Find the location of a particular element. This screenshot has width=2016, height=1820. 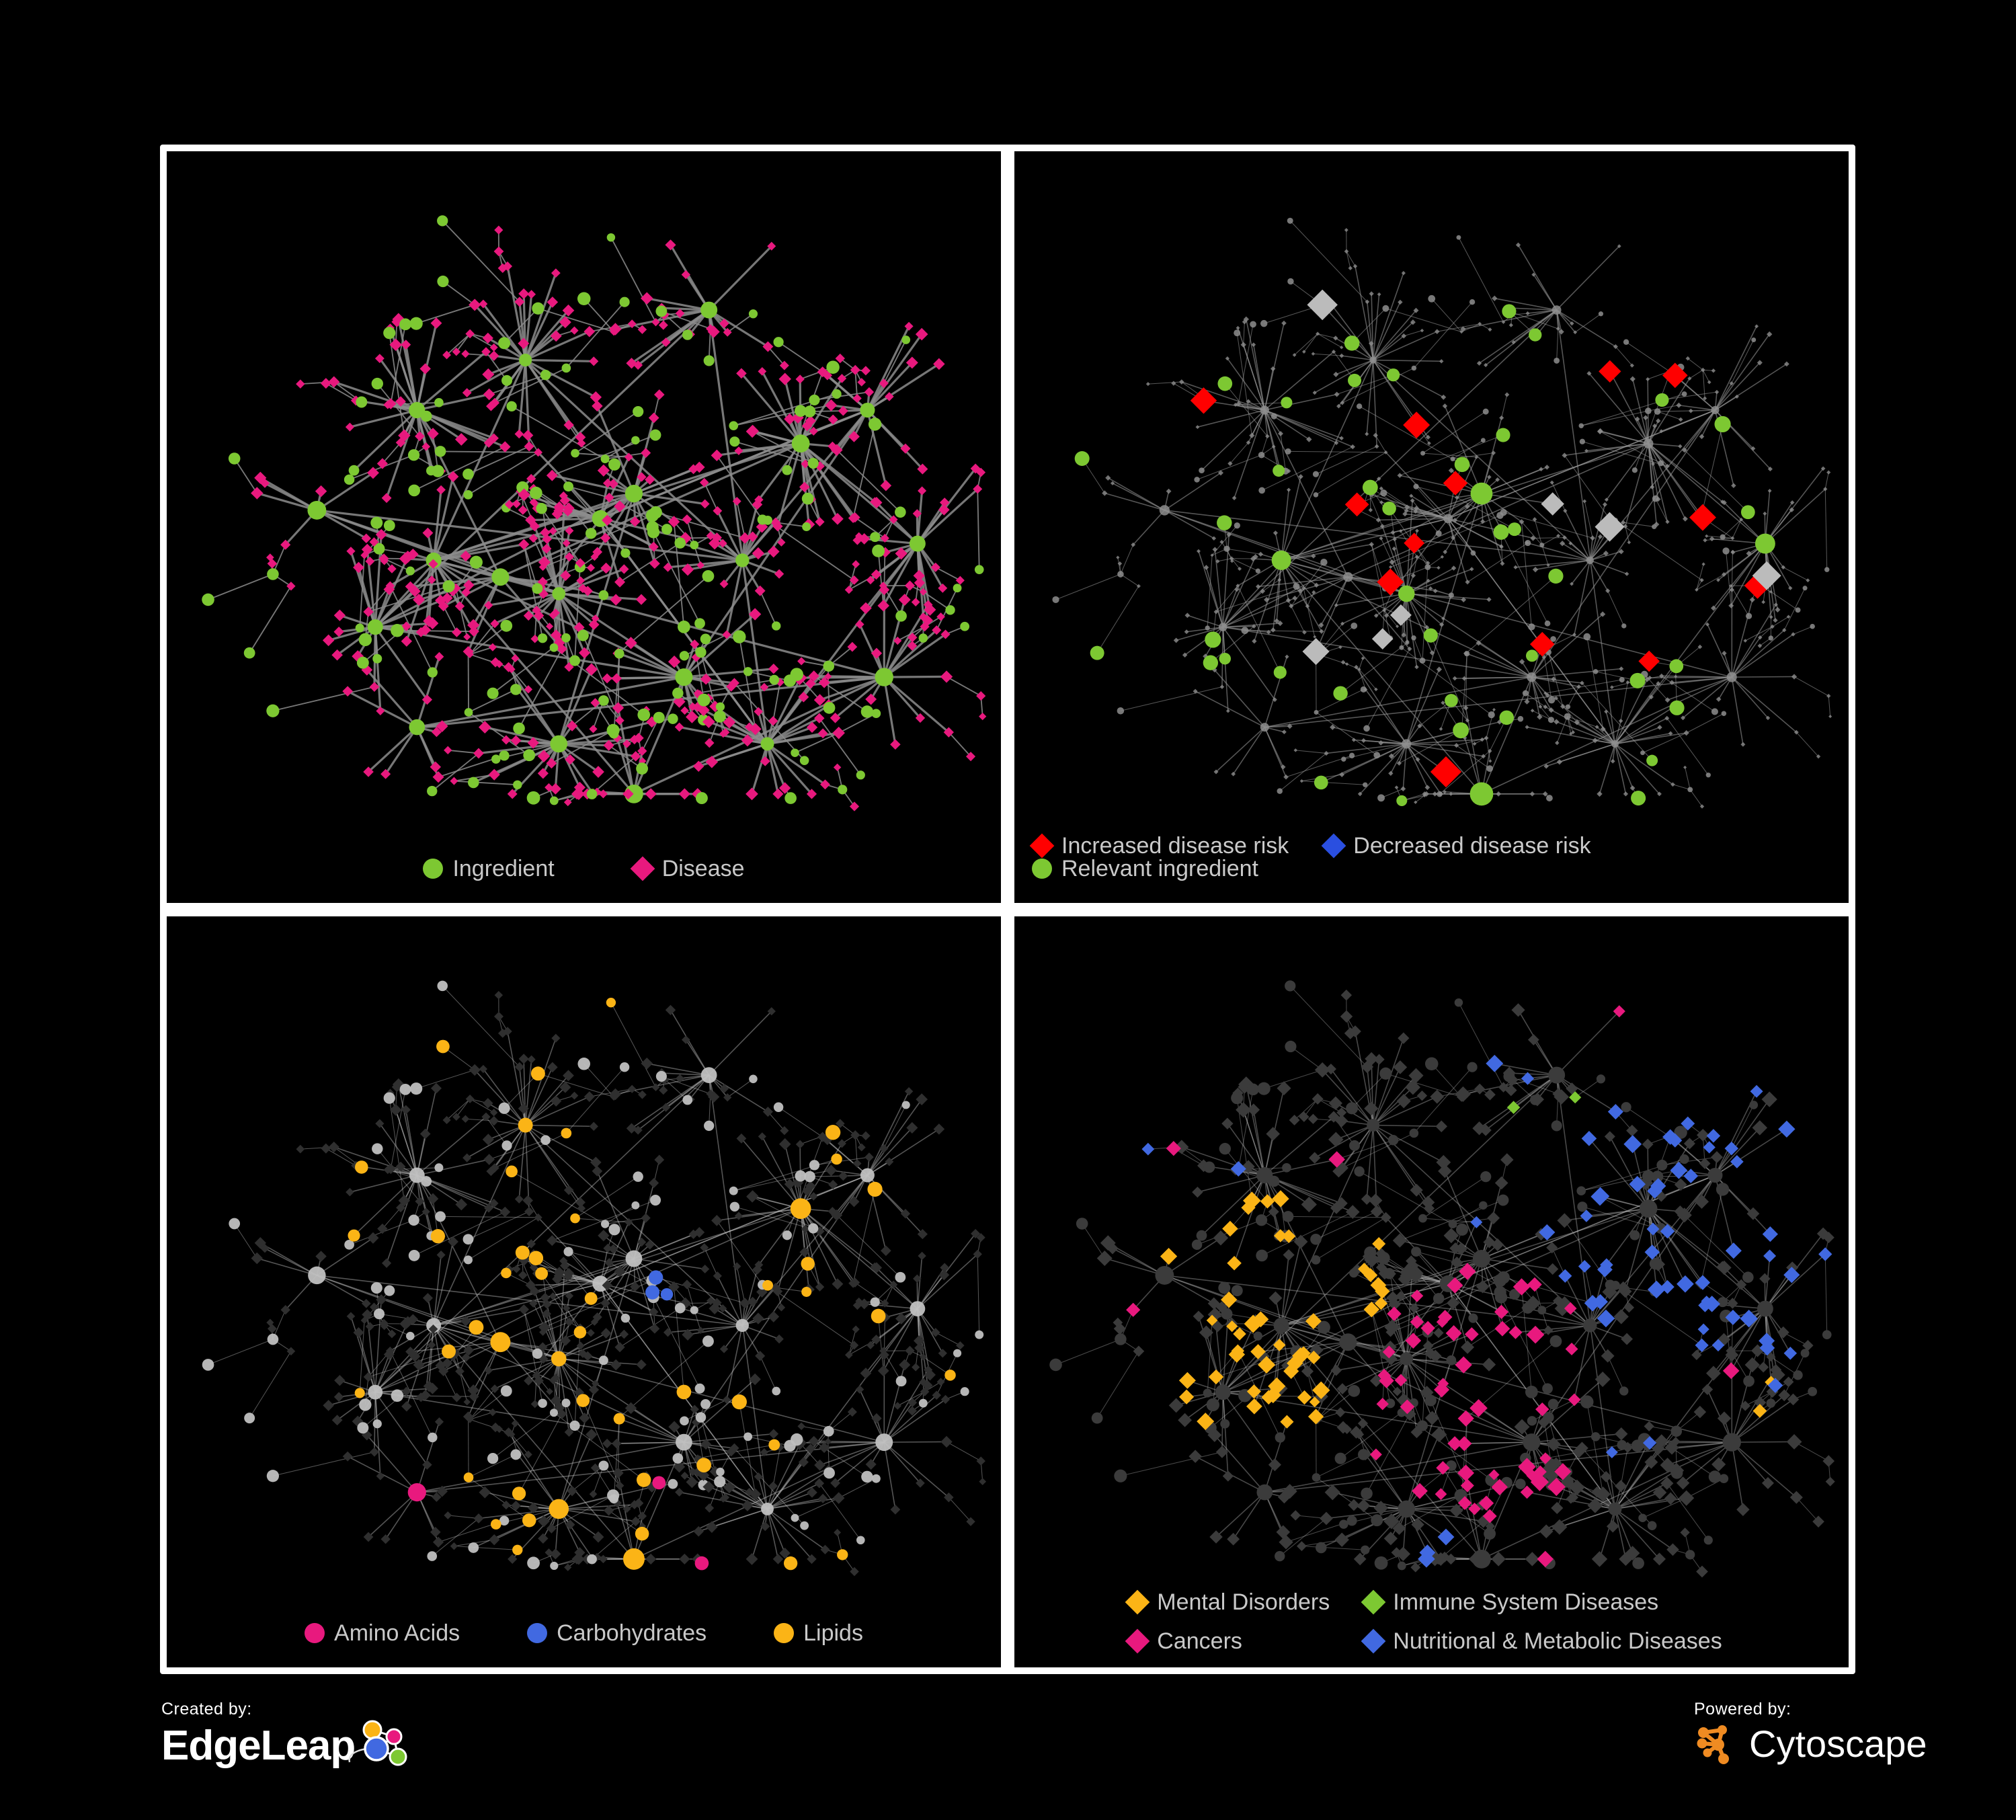

cytoscape-network-icon is located at coordinates (1713, 1744).